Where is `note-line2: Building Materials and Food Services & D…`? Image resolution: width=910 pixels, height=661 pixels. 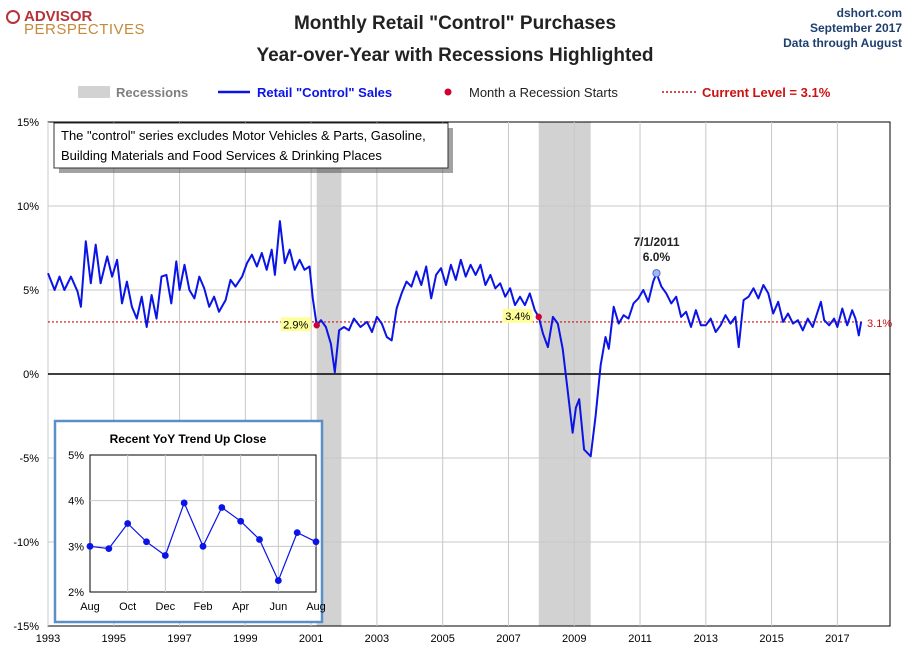
note-line2: Building Materials and Food Services & D… is located at coordinates (221, 155).